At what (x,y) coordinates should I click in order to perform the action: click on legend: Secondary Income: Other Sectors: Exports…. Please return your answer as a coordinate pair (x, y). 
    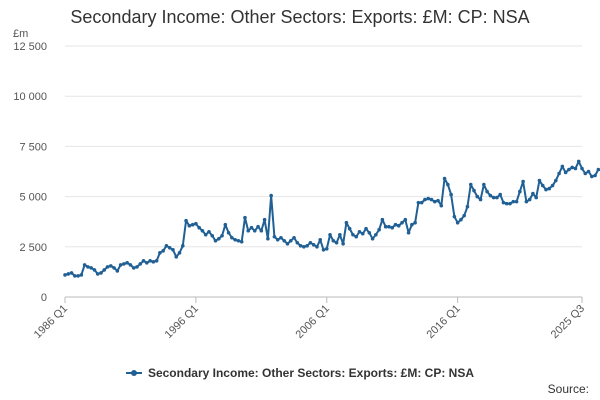
    Looking at the image, I should click on (300, 373).